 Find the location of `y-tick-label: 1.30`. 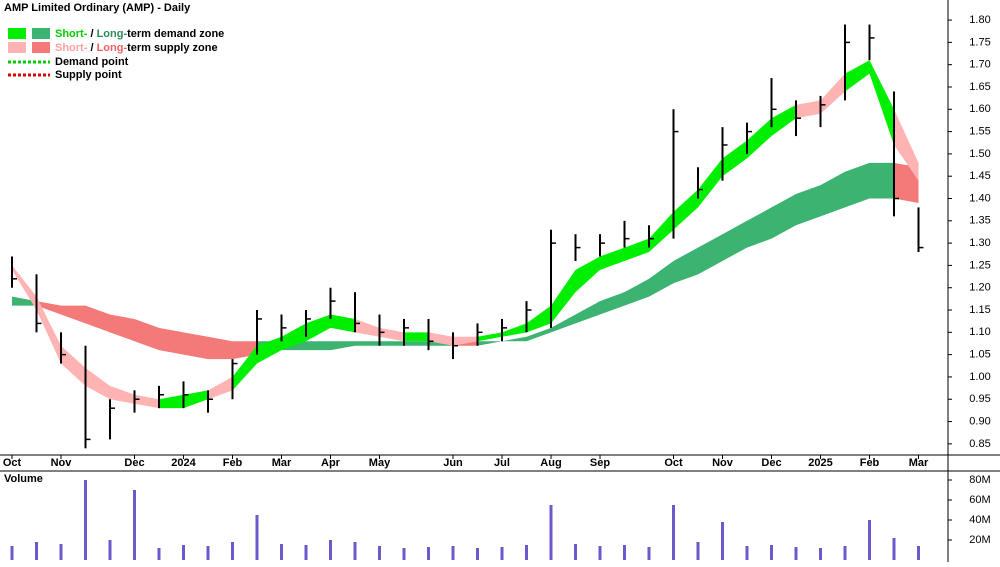

y-tick-label: 1.30 is located at coordinates (979, 243).